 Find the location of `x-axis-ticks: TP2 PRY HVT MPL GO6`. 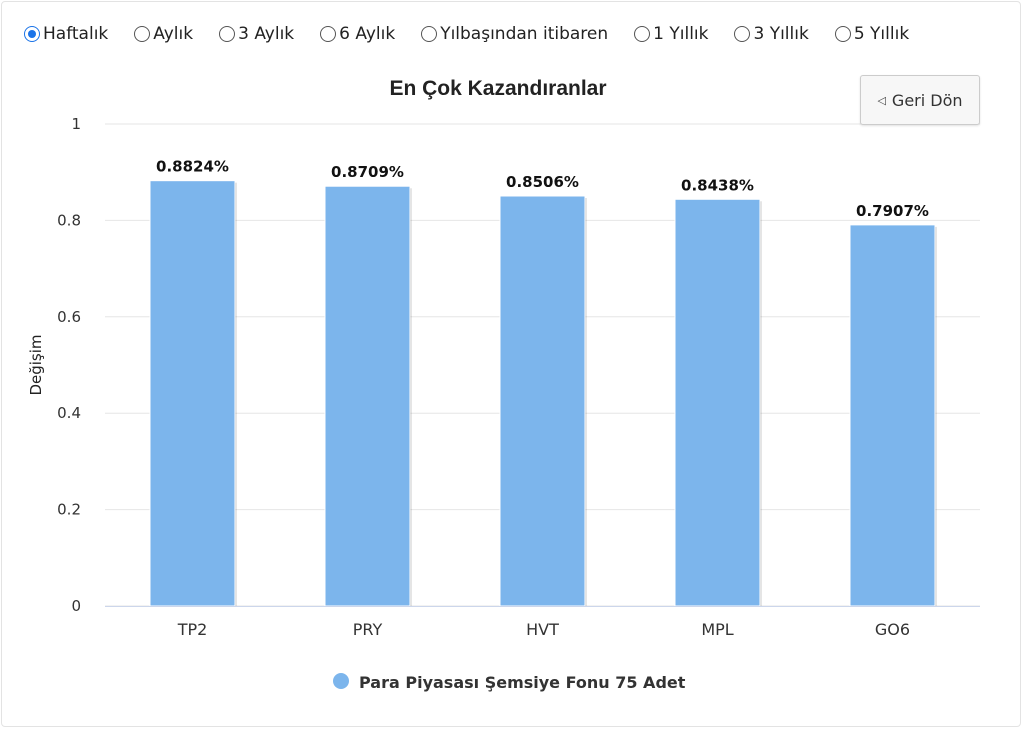

x-axis-ticks: TP2 PRY HVT MPL GO6 is located at coordinates (543, 629).